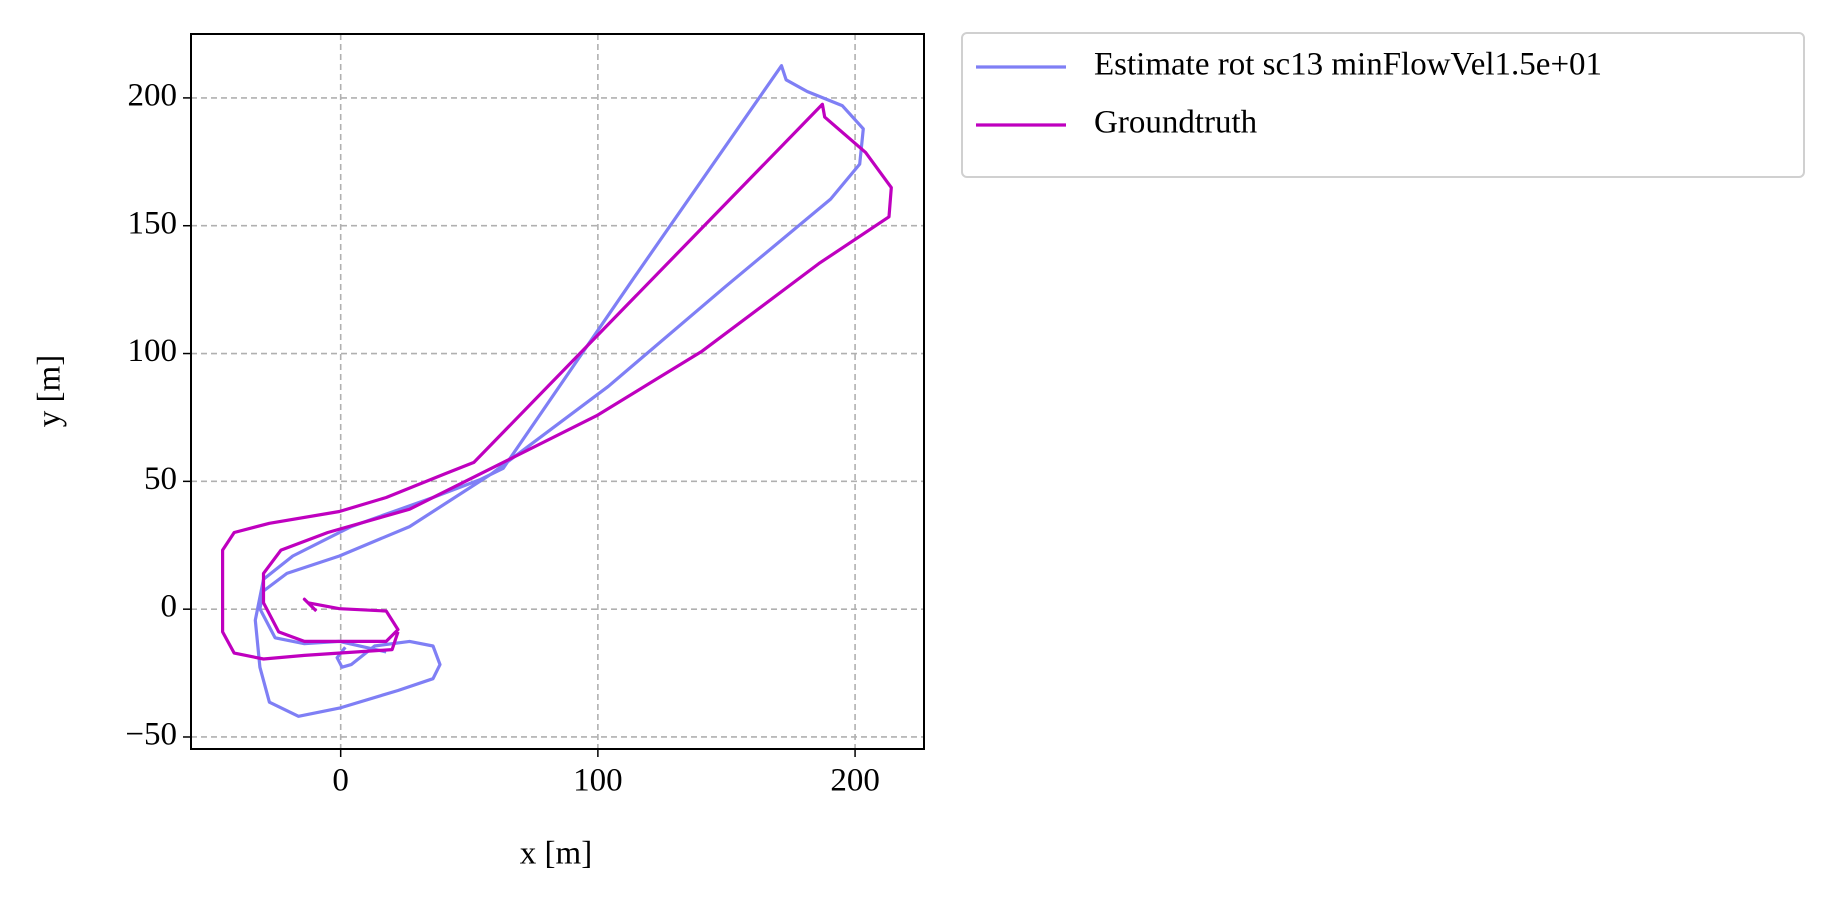 Image resolution: width=1834 pixels, height=907 pixels. I want to click on x-axis-label: x [m], so click(556, 854).